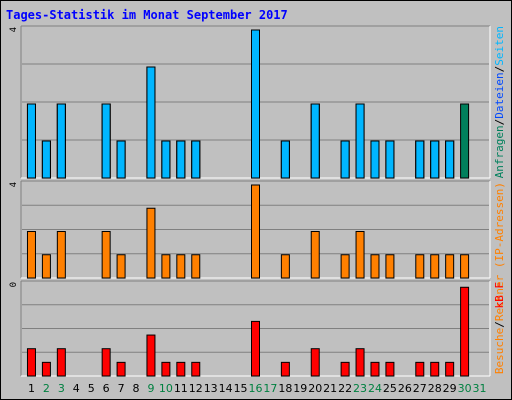  Describe the element at coordinates (91, 388) in the screenshot. I see `x-tick-label-day-5: 5` at that location.